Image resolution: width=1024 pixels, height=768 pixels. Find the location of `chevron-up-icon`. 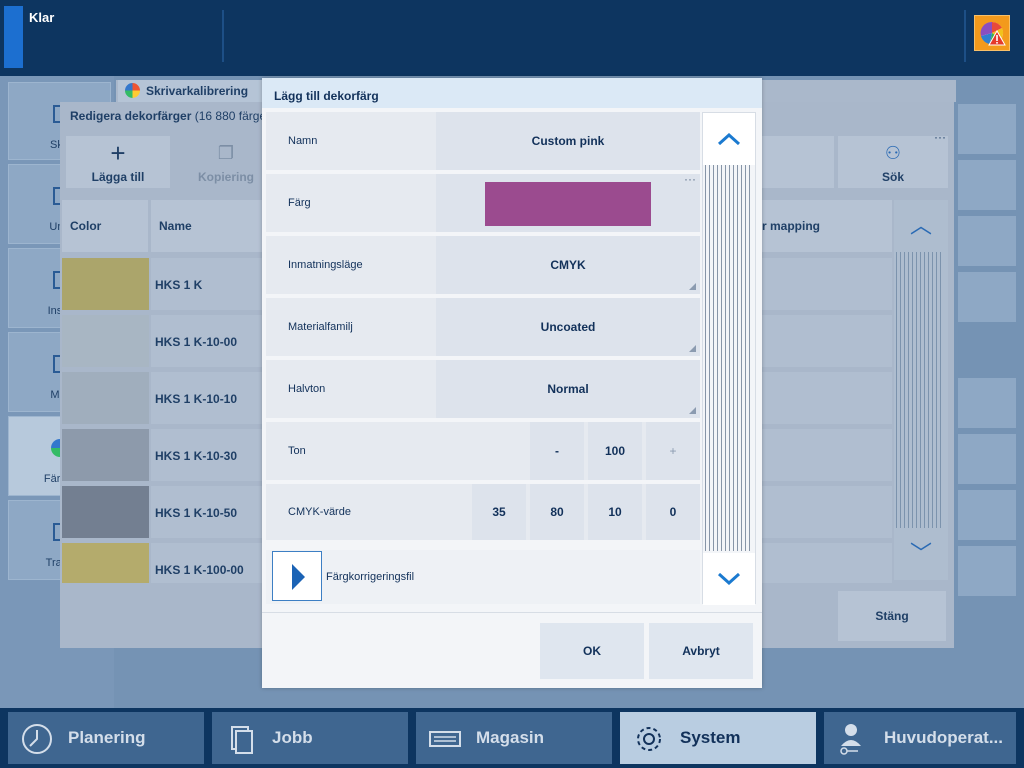

chevron-up-icon is located at coordinates (729, 139).